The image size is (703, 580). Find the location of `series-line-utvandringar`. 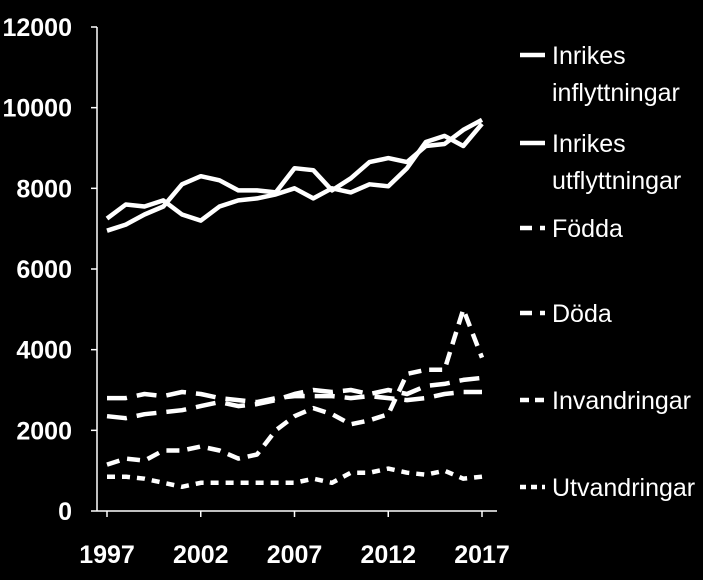

series-line-utvandringar is located at coordinates (295, 478).